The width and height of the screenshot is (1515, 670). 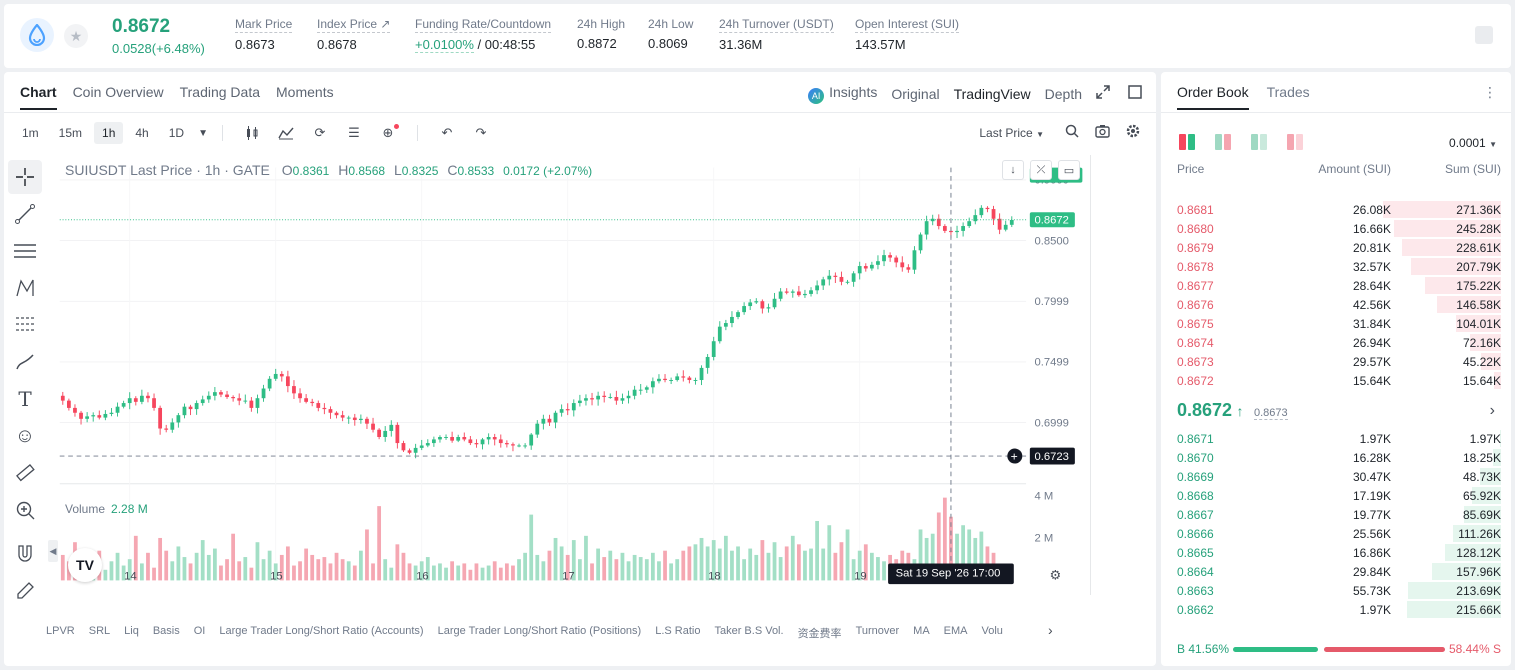 What do you see at coordinates (166, 631) in the screenshot?
I see `indicator-3: Basis` at bounding box center [166, 631].